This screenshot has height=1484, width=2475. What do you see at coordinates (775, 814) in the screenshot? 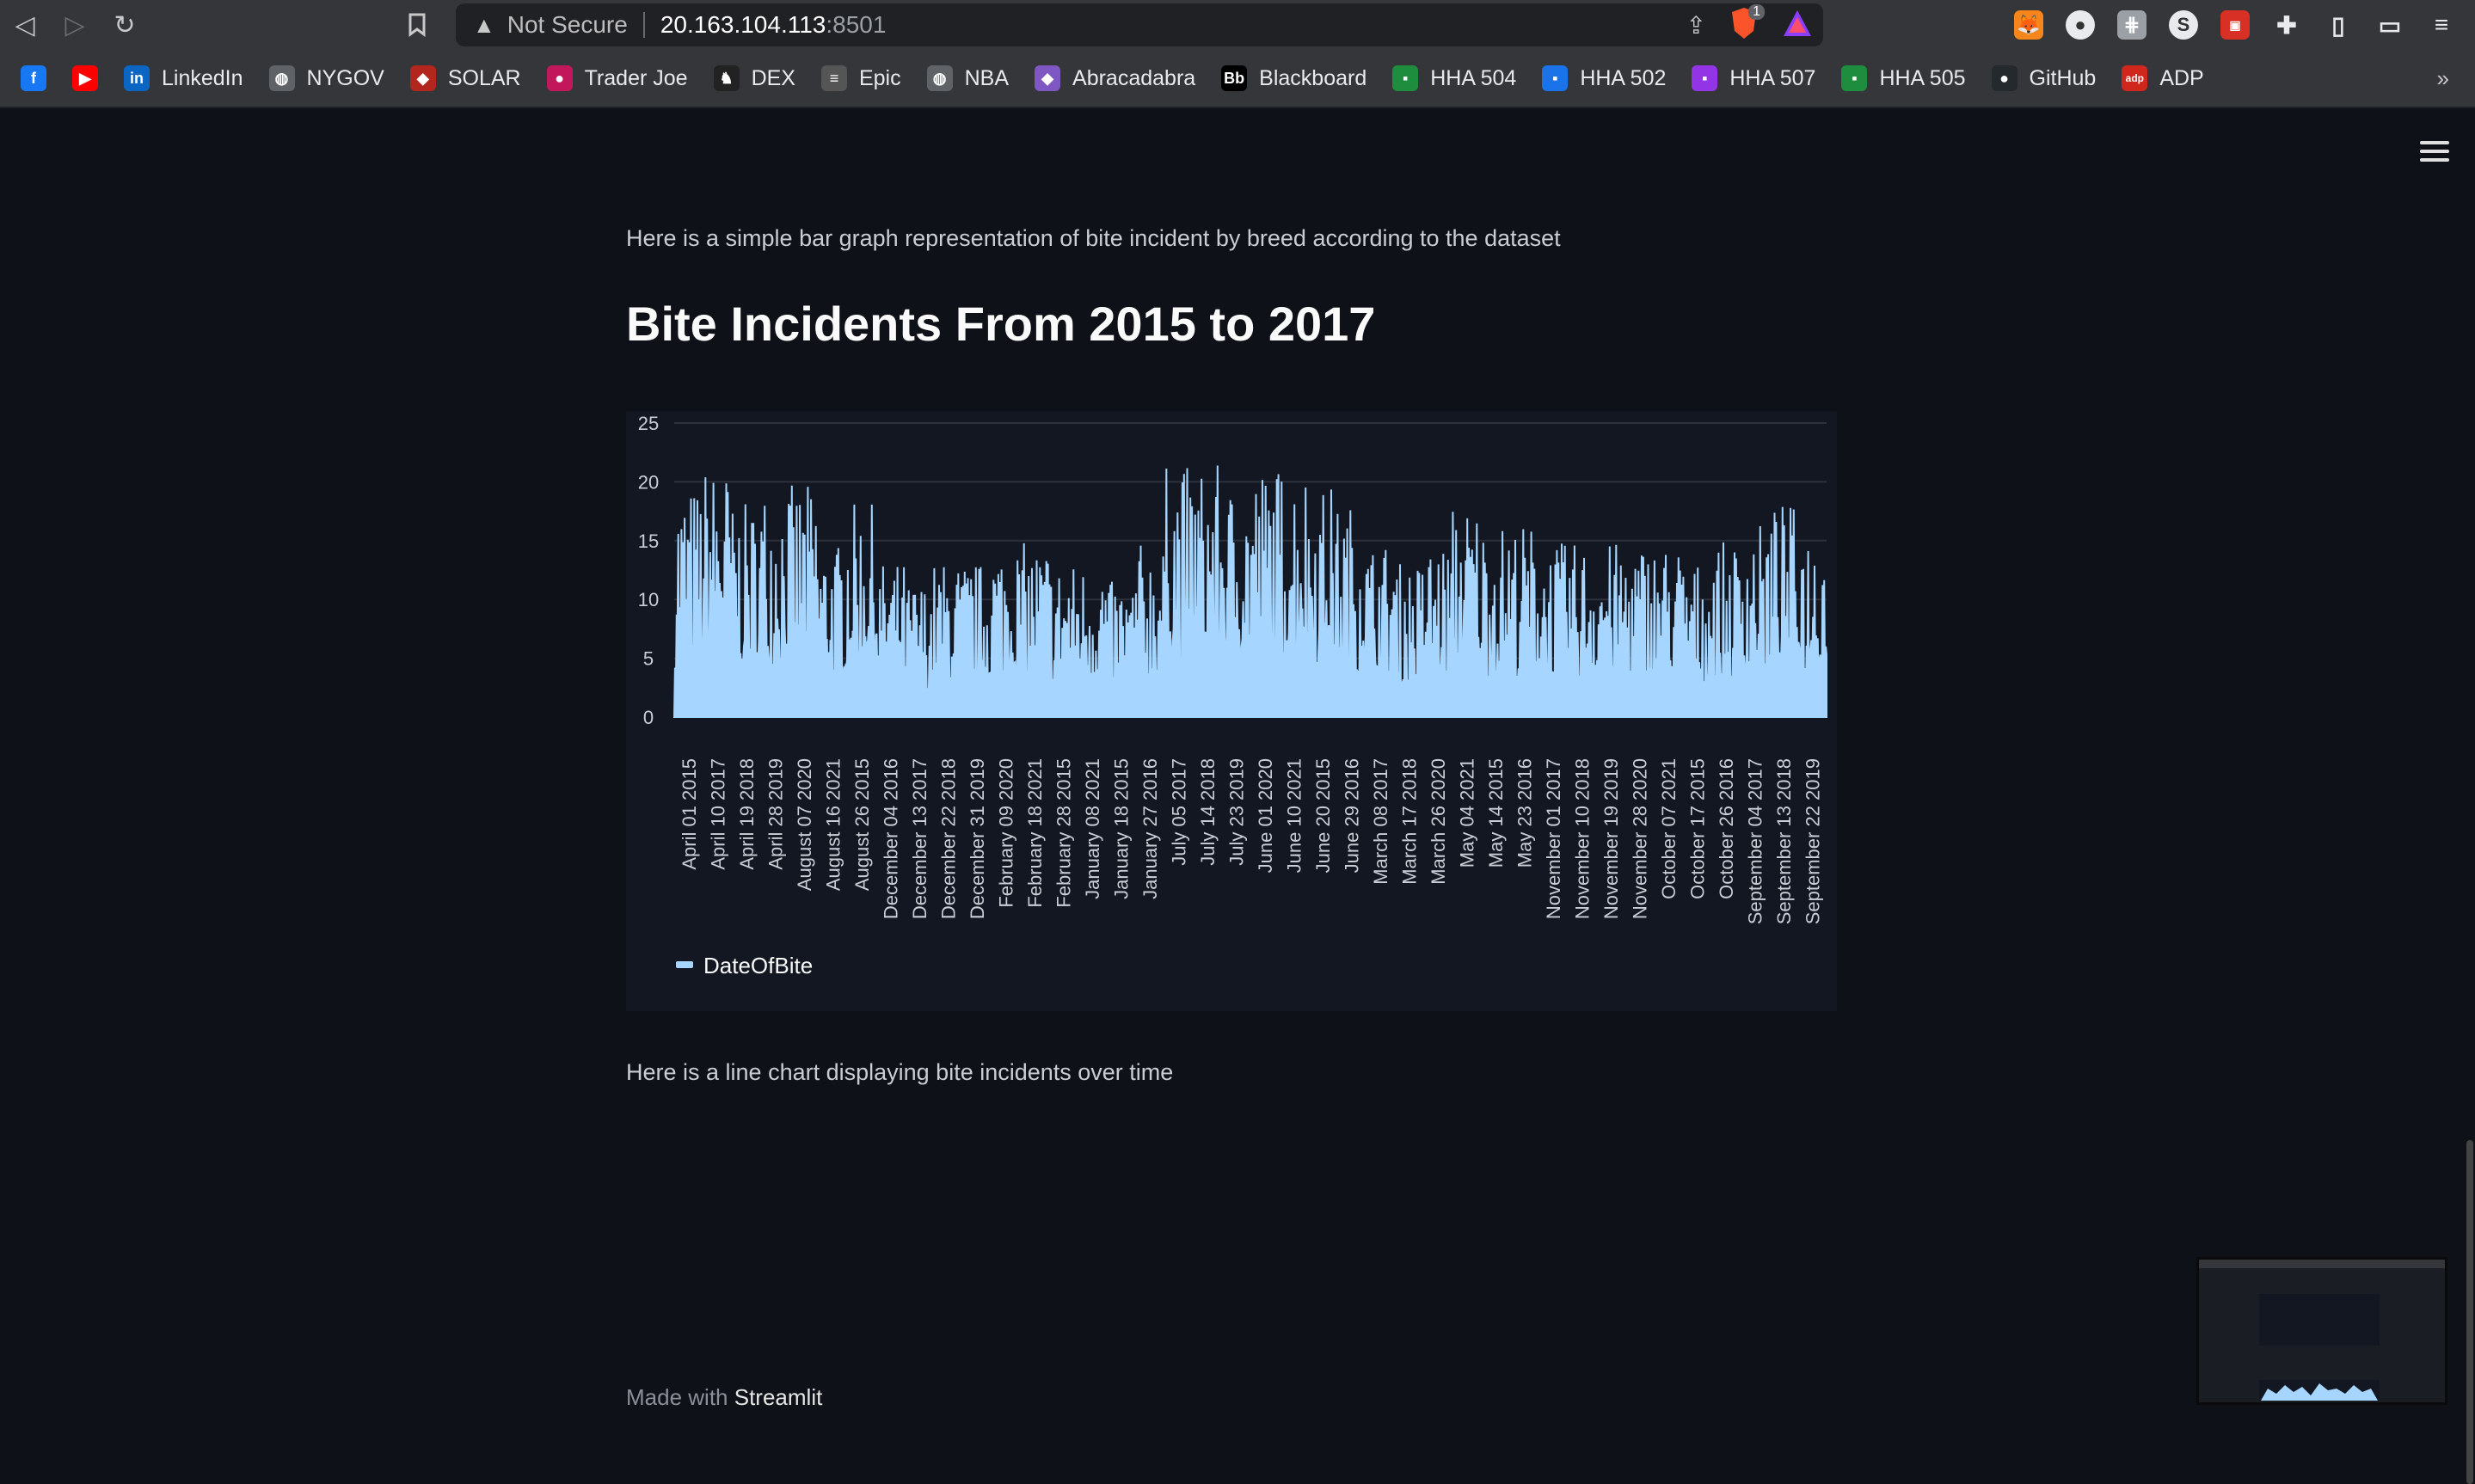
I see `x-tick-label: April 28 2019` at bounding box center [775, 814].